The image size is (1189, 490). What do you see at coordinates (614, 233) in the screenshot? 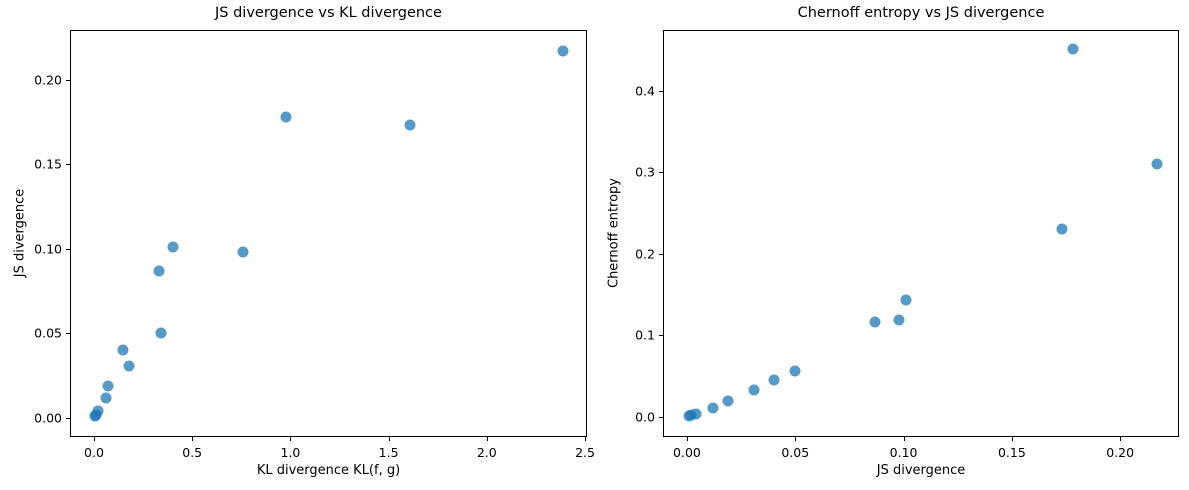
I see `y-axis-label: Chernoff entropy` at bounding box center [614, 233].